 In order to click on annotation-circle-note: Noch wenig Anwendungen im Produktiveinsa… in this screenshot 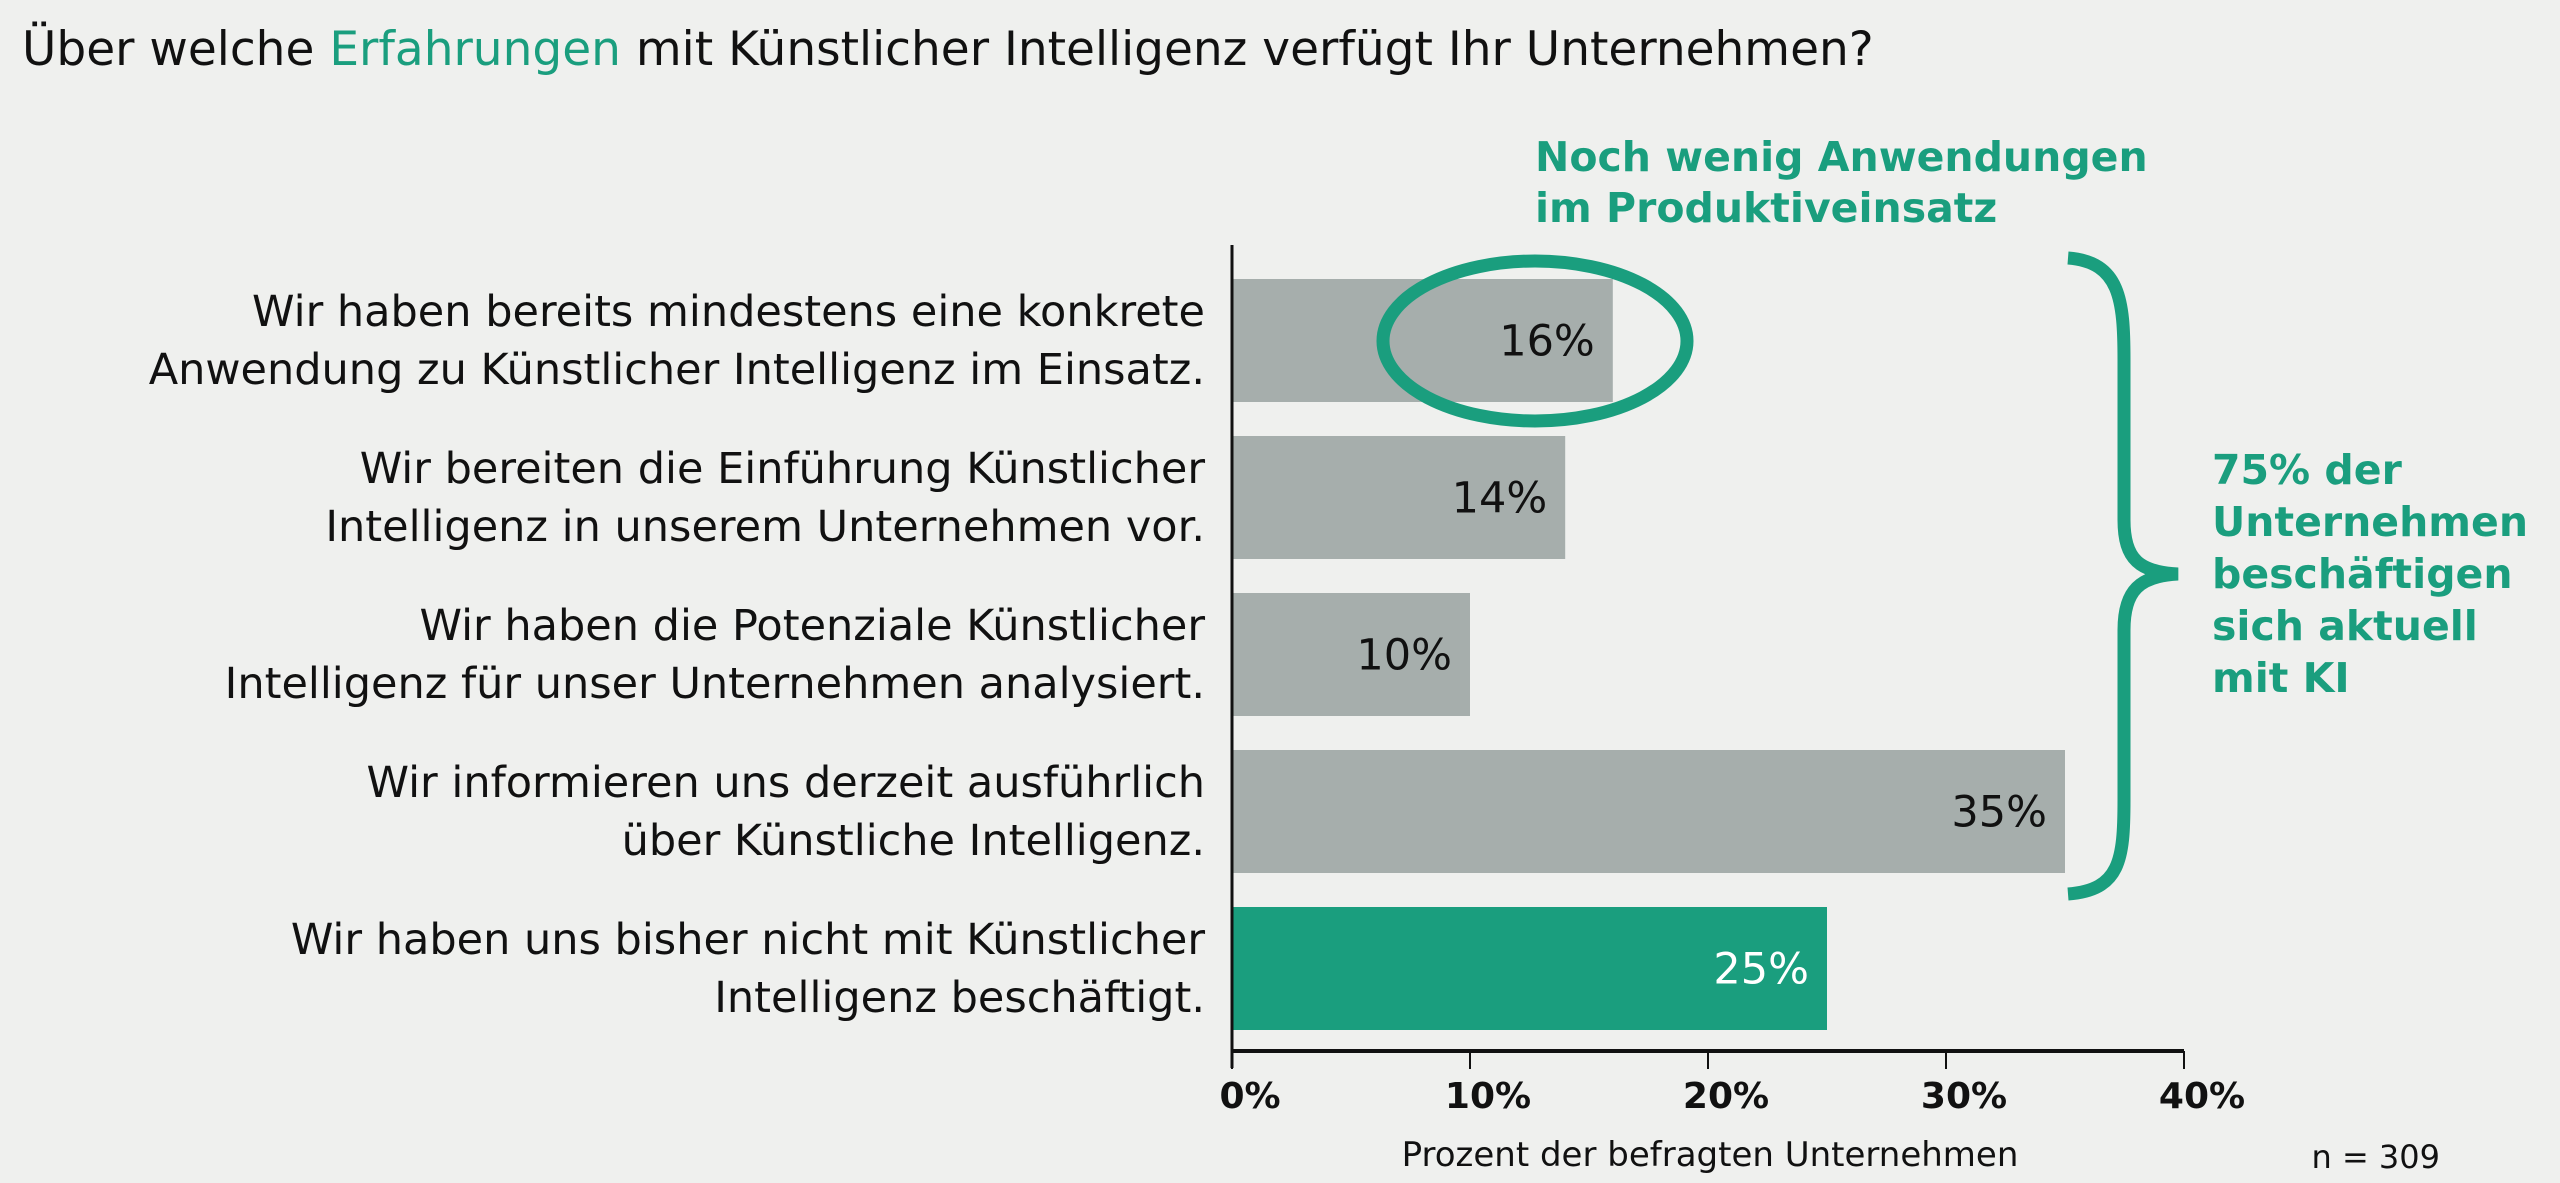, I will do `click(1841, 183)`.